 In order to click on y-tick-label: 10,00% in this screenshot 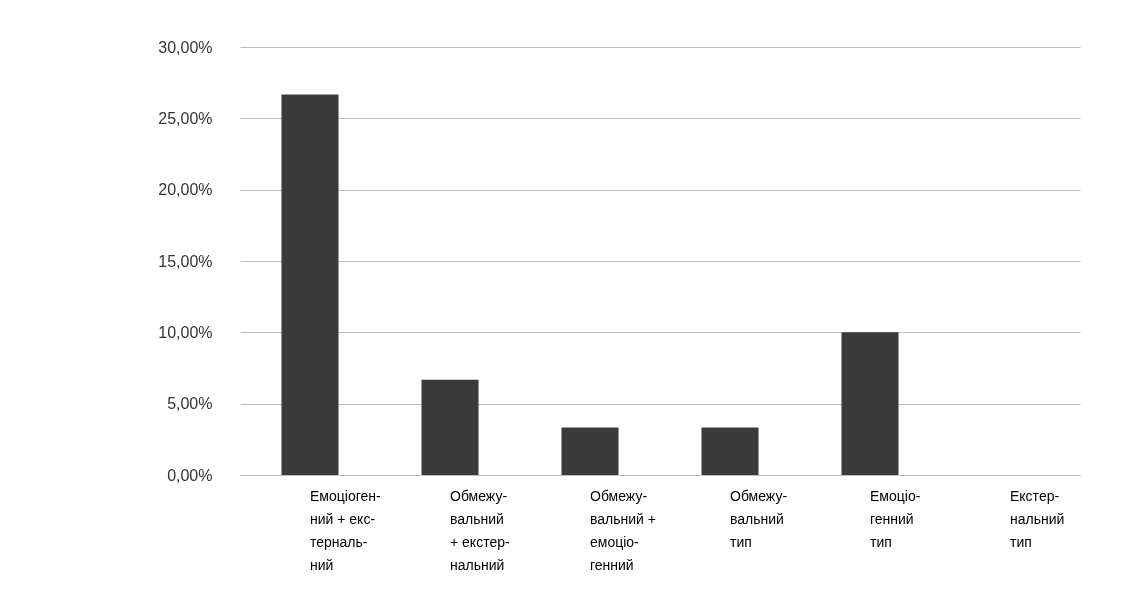, I will do `click(185, 332)`.